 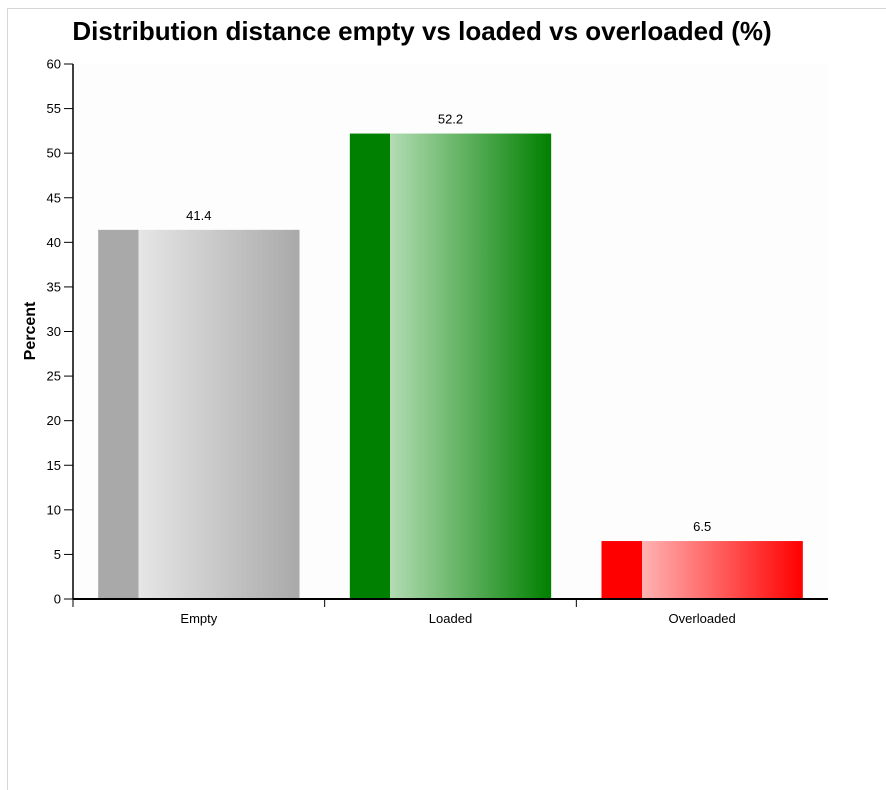 I want to click on y-tick-label: 5, so click(x=57, y=554).